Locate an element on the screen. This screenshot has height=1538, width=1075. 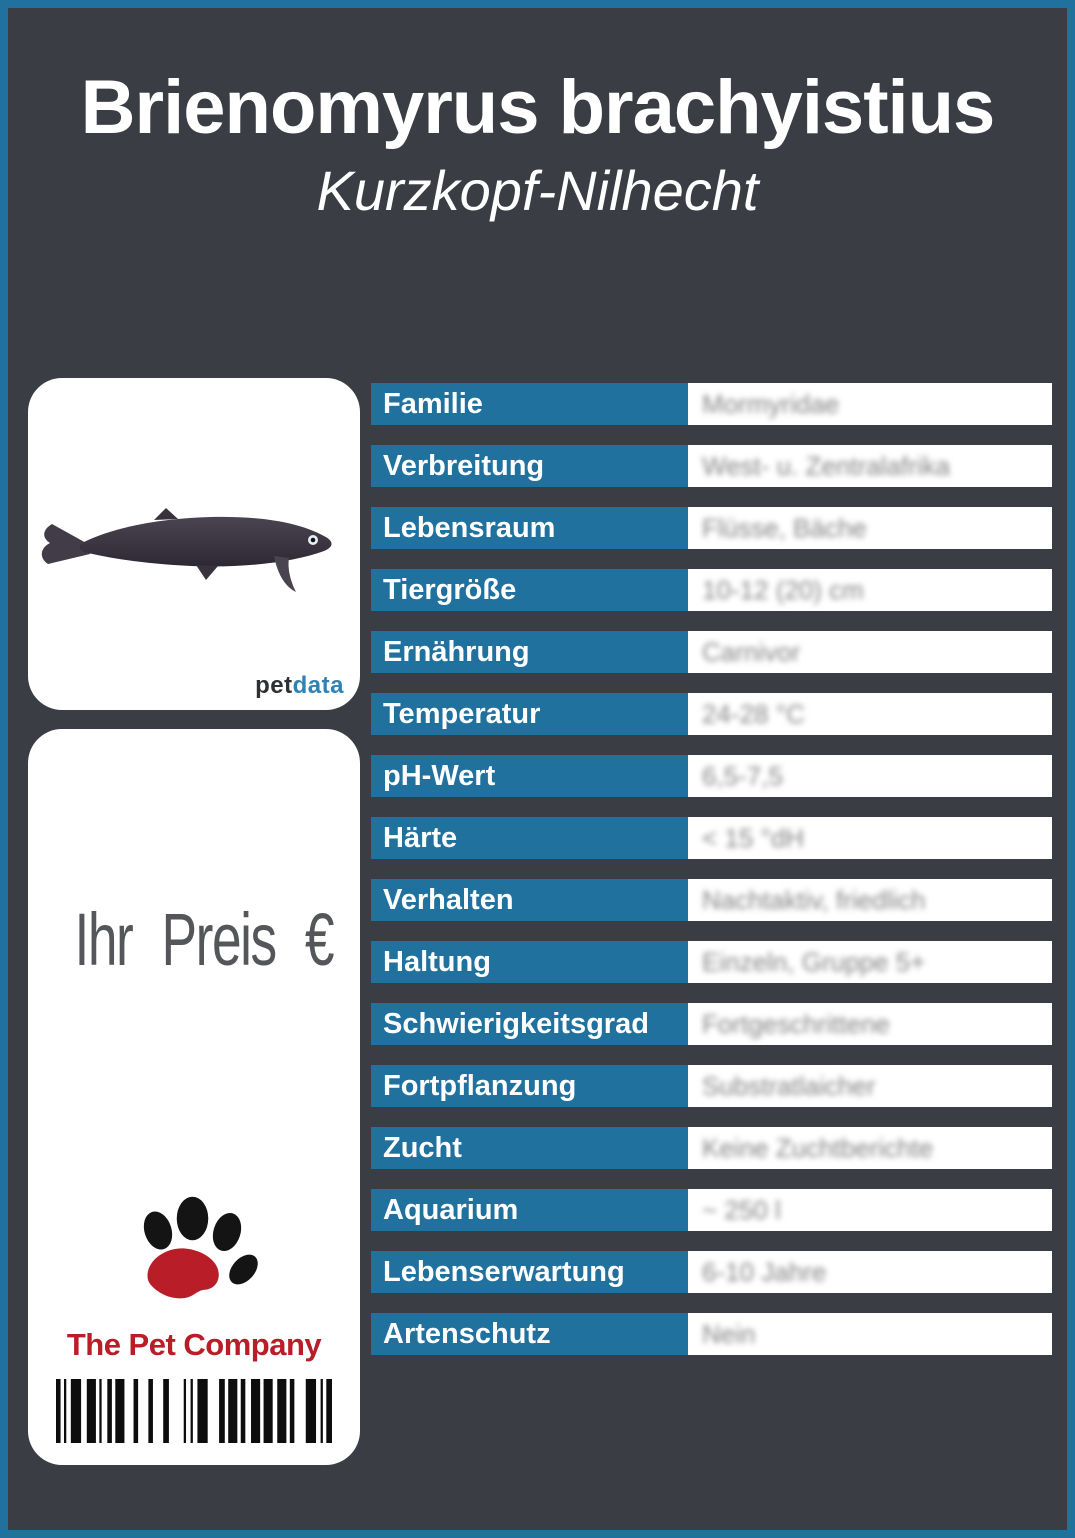
table-row: Familie Mormyridae is located at coordinates (711, 404).